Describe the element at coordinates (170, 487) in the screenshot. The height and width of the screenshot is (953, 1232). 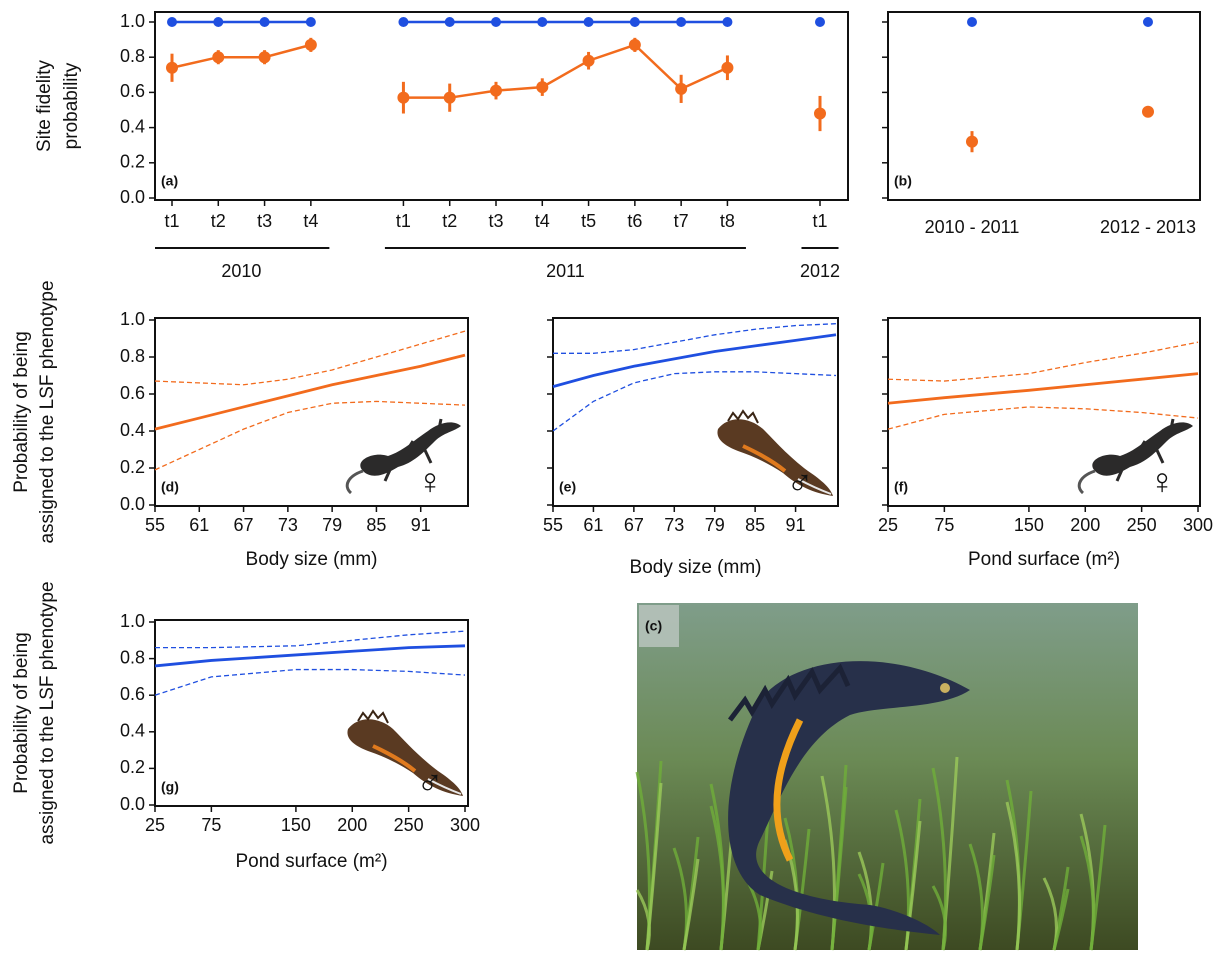
I see `panel-label: (d)` at that location.